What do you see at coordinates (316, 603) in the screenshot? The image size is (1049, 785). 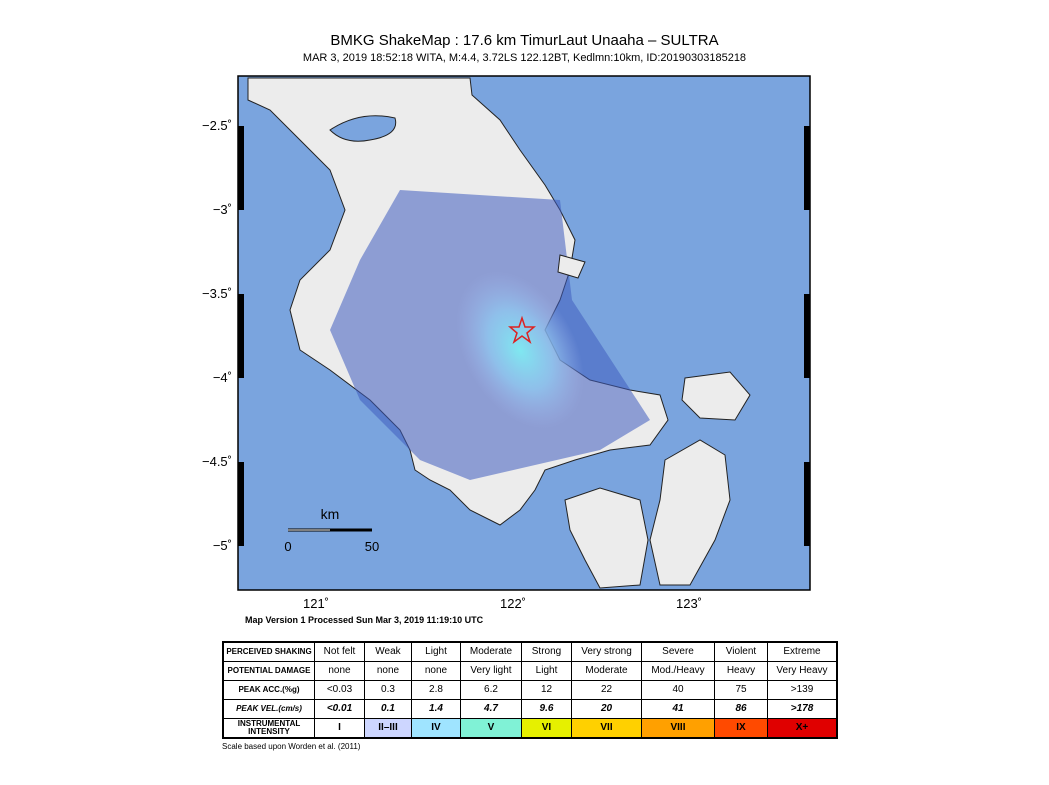 I see `lon-label: 121˚` at bounding box center [316, 603].